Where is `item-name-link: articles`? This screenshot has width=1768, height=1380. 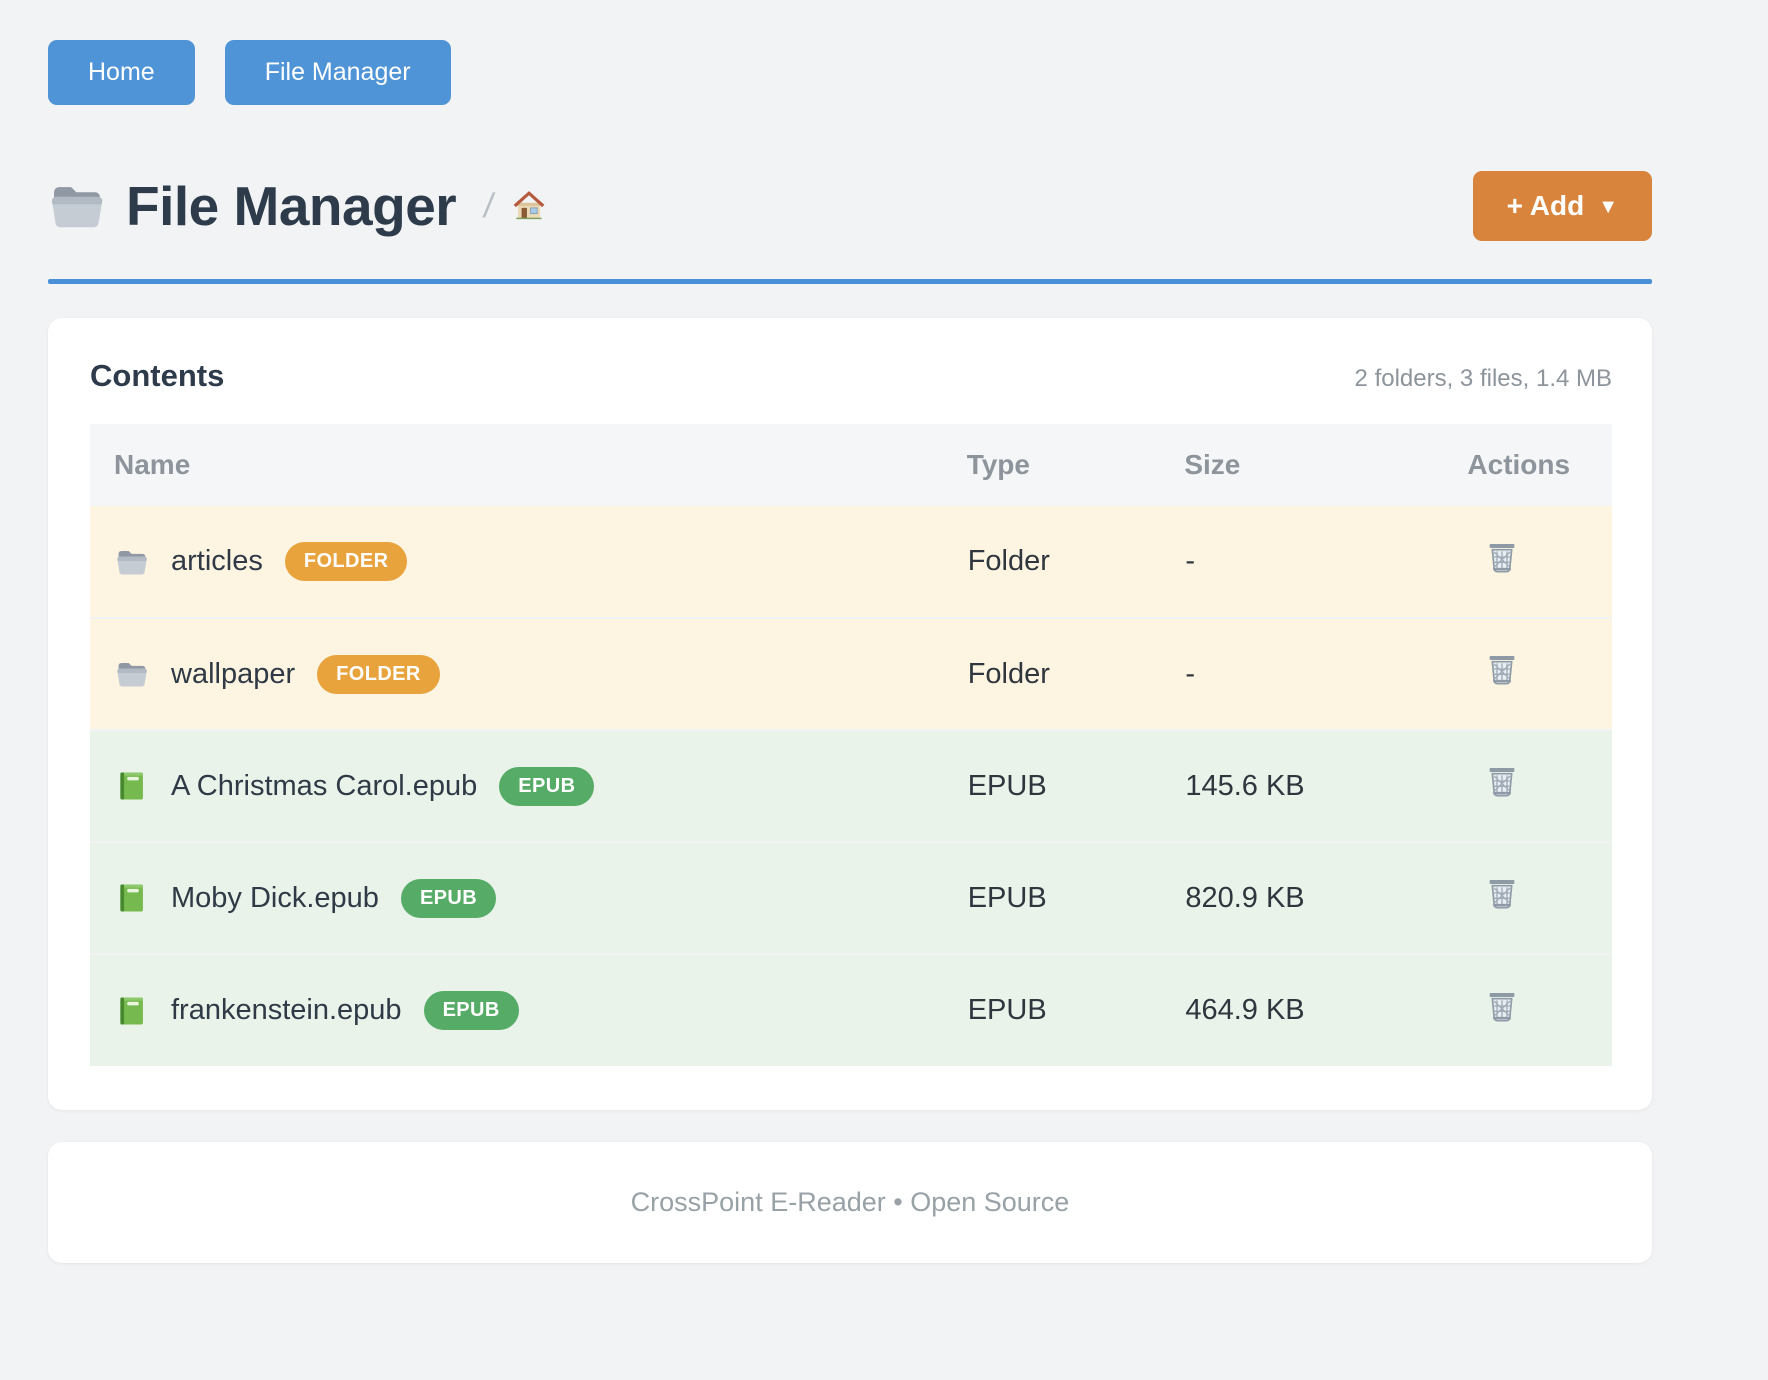 item-name-link: articles is located at coordinates (217, 561).